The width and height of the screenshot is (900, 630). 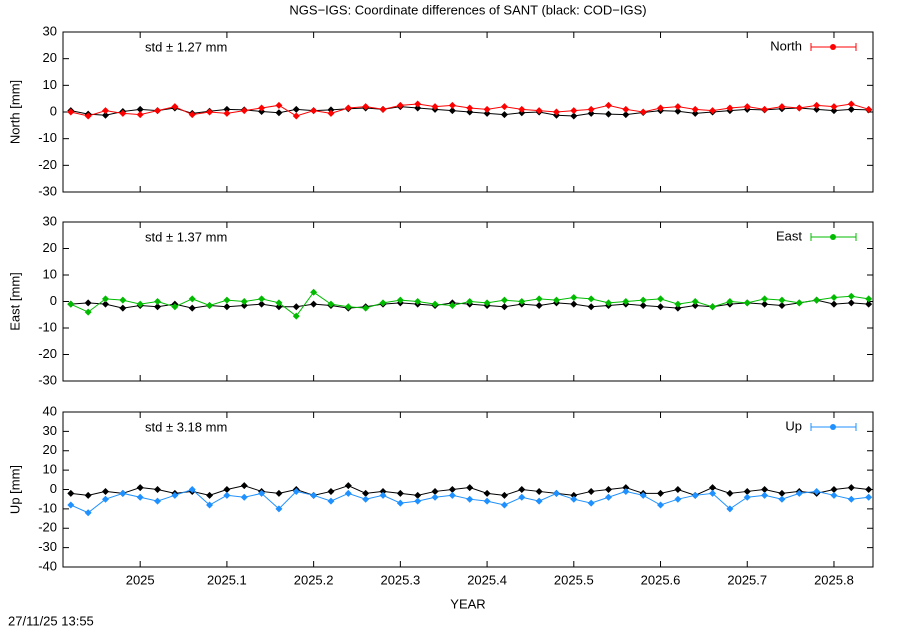 What do you see at coordinates (487, 579) in the screenshot?
I see `x-tick-label: 2025.4` at bounding box center [487, 579].